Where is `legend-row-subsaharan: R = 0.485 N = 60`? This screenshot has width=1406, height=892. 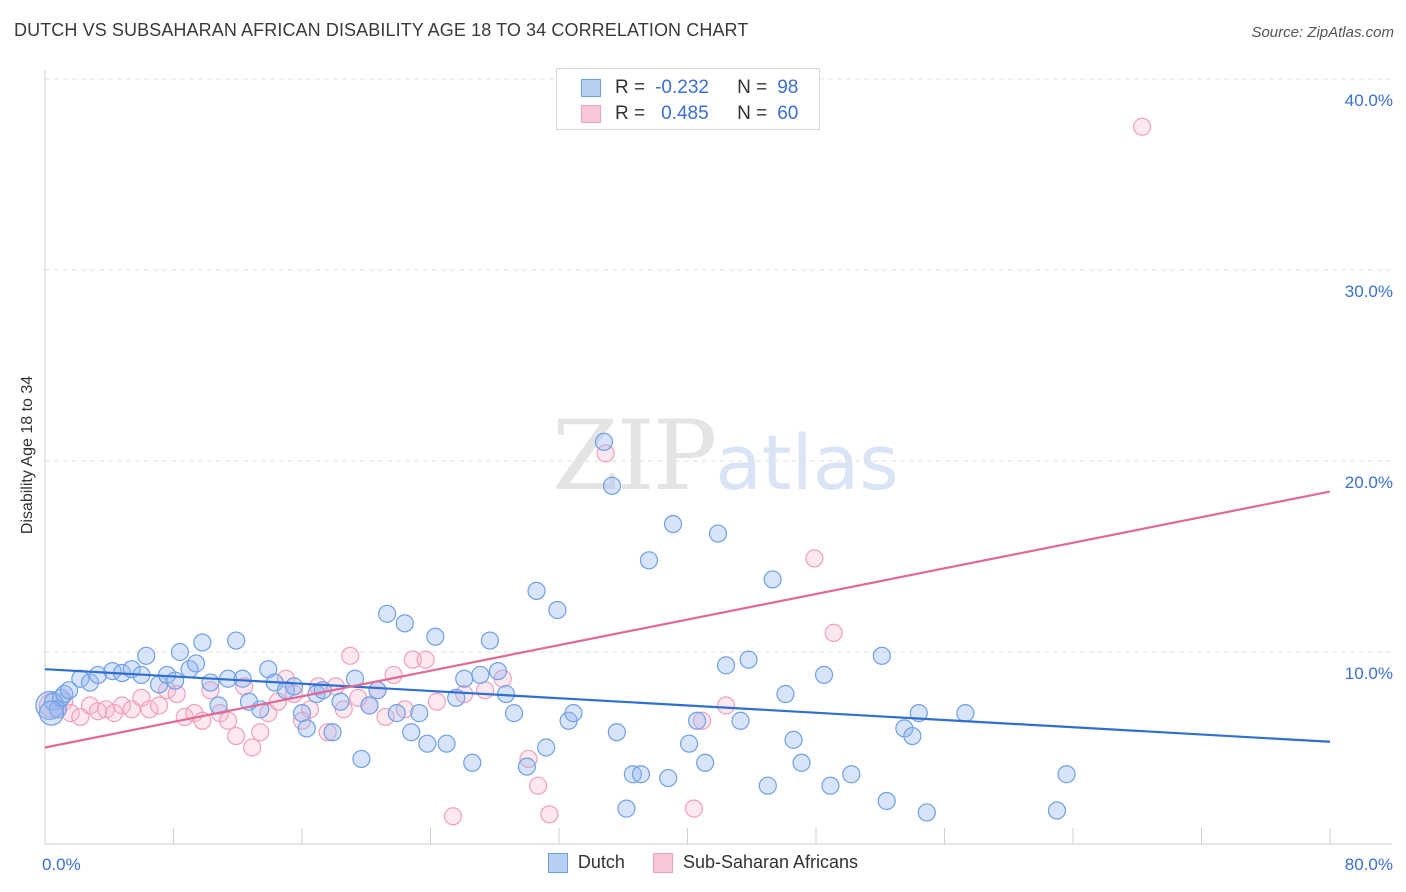
legend-row-subsaharan: R = 0.485 N = 60 is located at coordinates (689, 114).